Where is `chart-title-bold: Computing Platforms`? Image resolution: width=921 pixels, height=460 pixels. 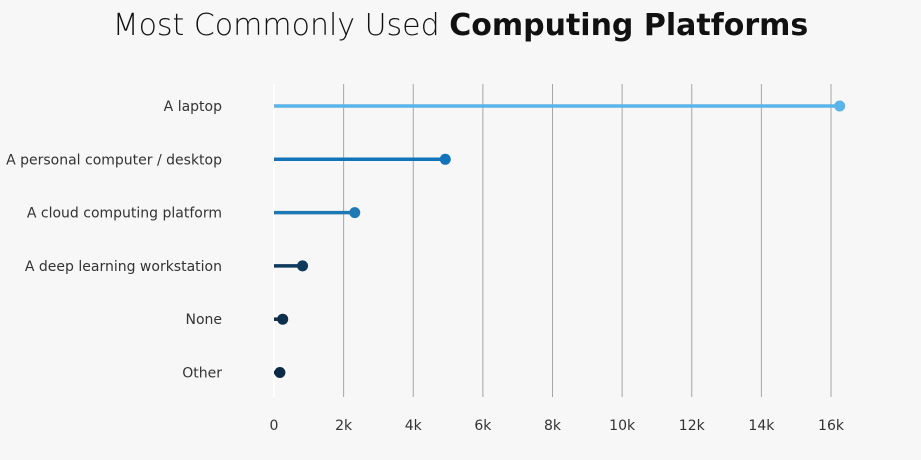
chart-title-bold: Computing Platforms is located at coordinates (629, 25).